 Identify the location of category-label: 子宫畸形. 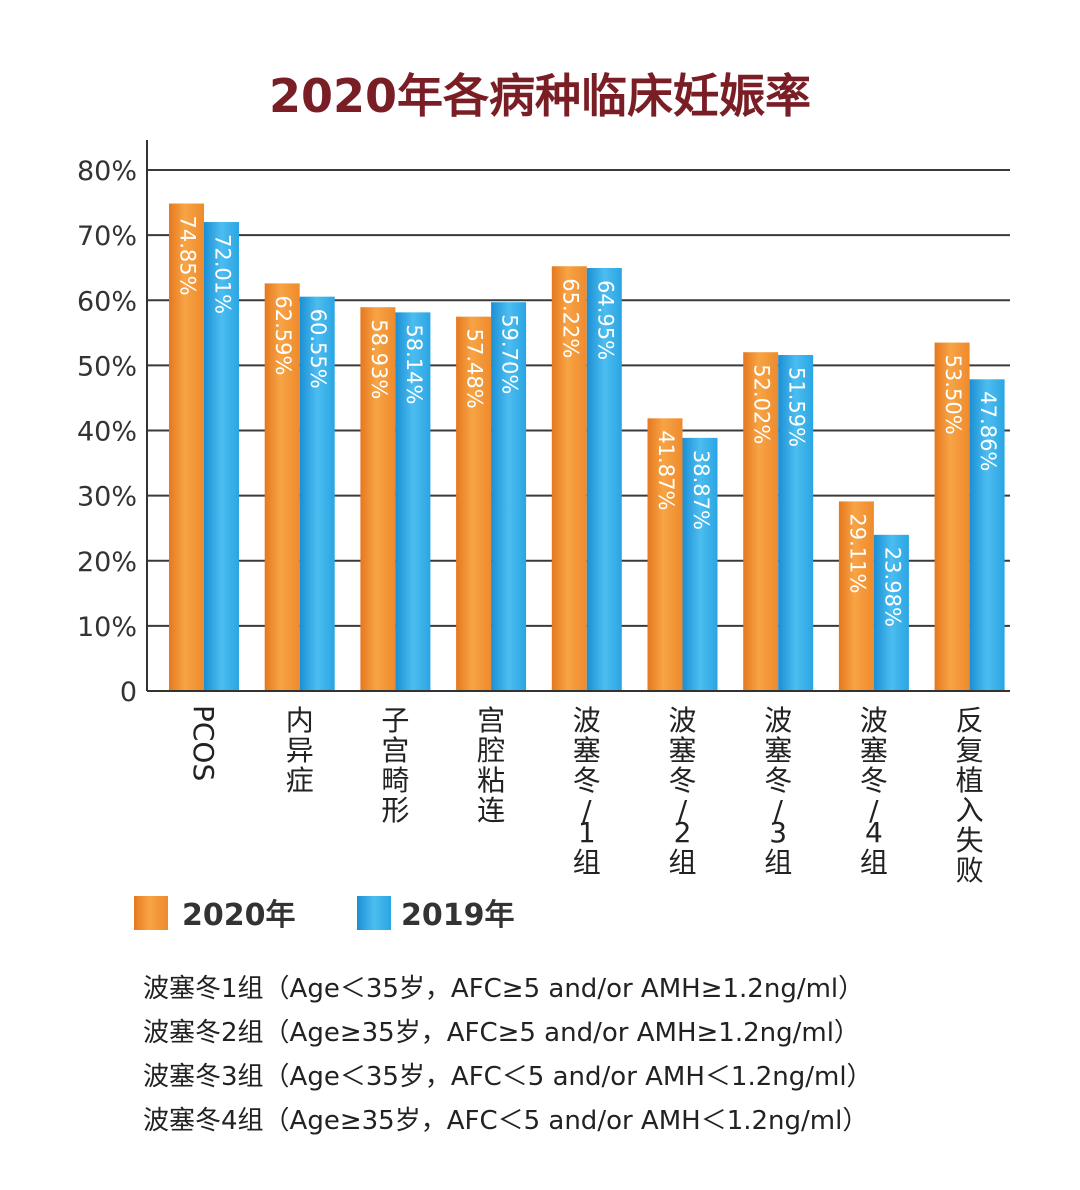
(395, 765).